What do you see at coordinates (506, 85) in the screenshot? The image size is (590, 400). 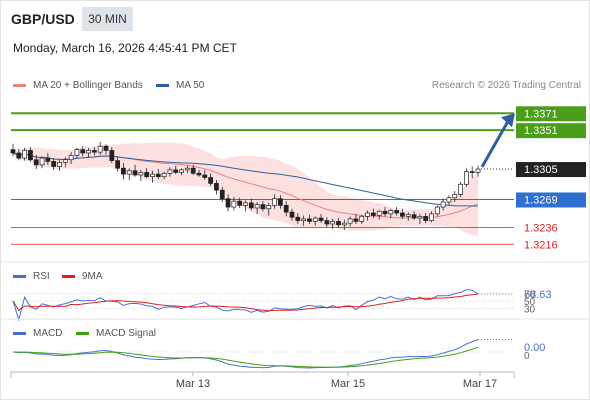 I see `credit-label: Research © 2026 Trading Central` at bounding box center [506, 85].